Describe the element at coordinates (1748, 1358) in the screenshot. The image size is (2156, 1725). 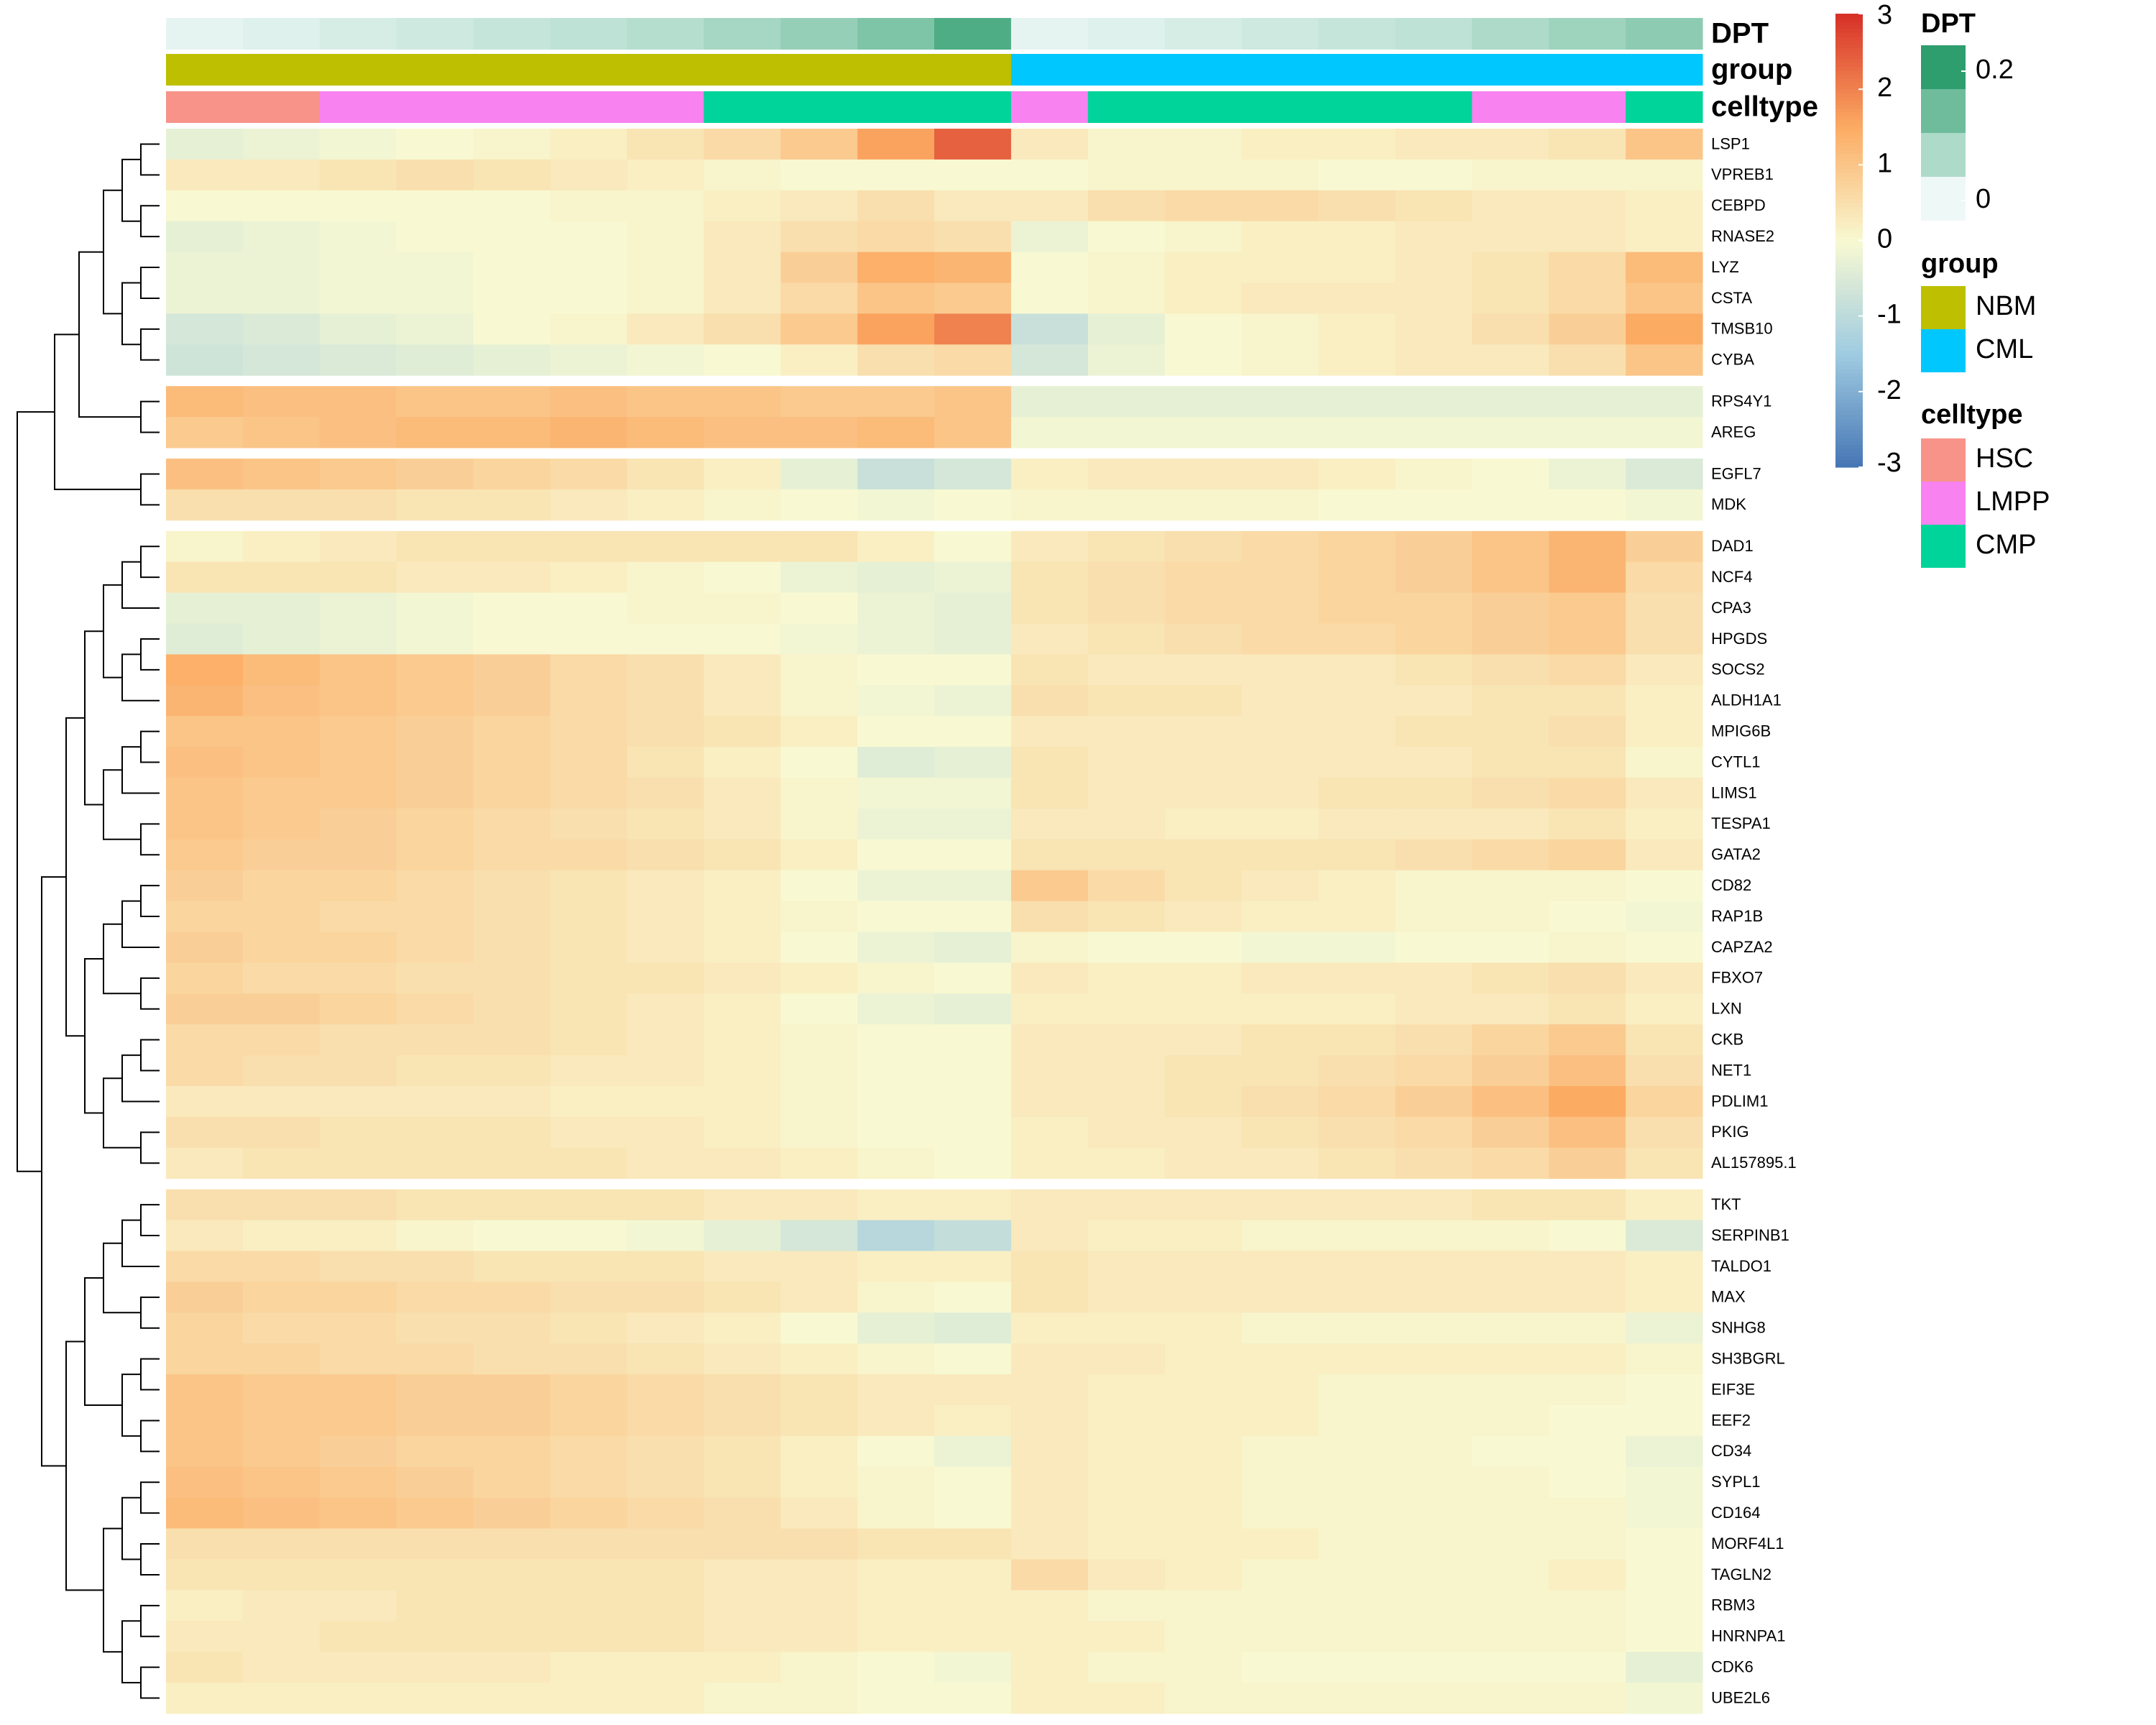
I see `row-label: SH3BGRL` at that location.